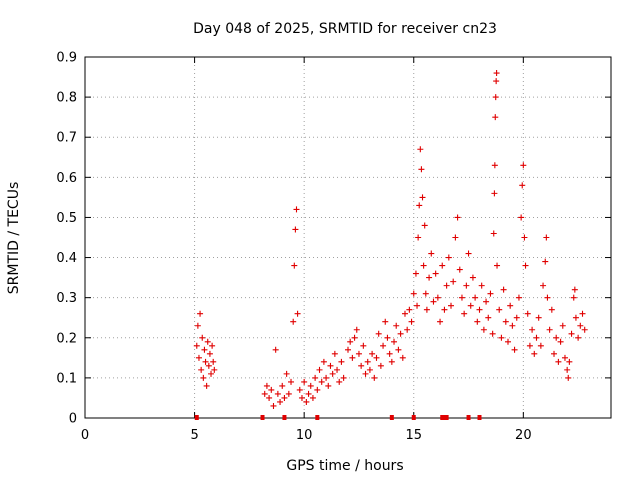  I want to click on x-tick-label: 10, so click(304, 435).